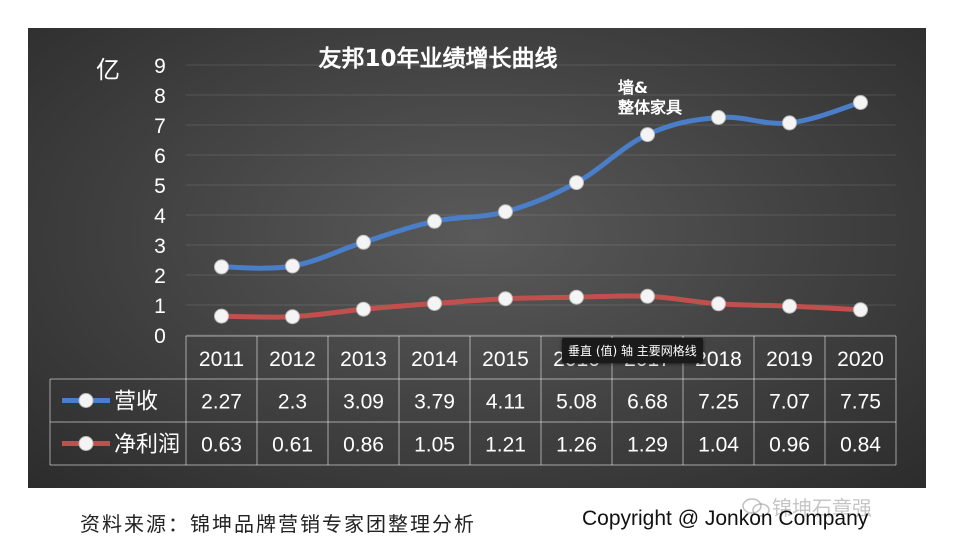 Image resolution: width=956 pixels, height=550 pixels. Describe the element at coordinates (789, 445) in the screenshot. I see `data-label-1: 0.96` at that location.